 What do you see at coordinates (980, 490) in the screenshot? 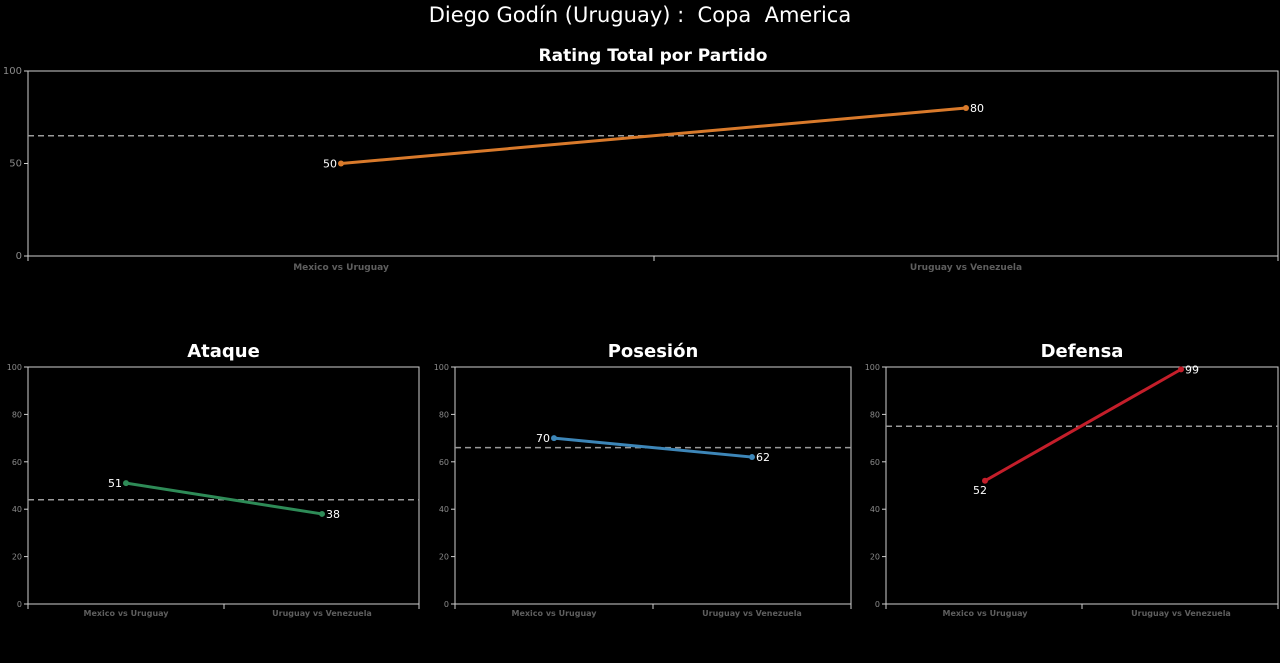
I see `defensa-data-label: 52` at bounding box center [980, 490].